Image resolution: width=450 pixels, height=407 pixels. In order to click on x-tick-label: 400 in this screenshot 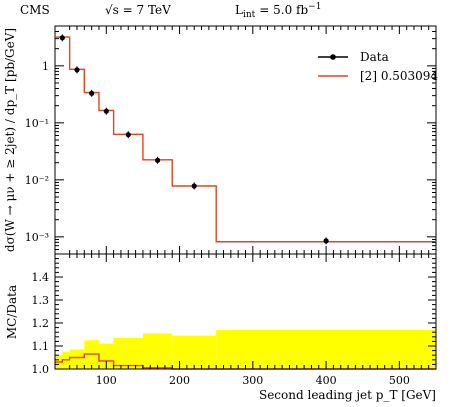, I will do `click(326, 380)`.